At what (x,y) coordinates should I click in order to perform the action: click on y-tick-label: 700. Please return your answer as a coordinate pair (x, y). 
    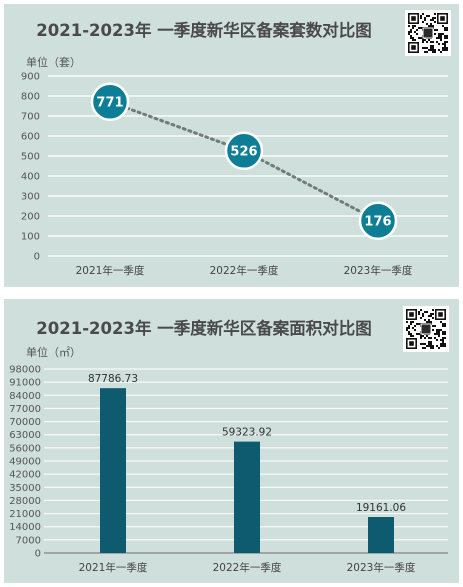
    Looking at the image, I should click on (30, 117).